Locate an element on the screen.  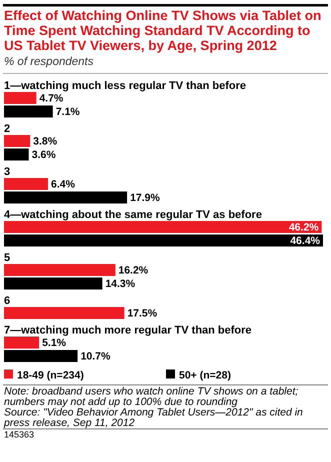
data-label: 3.6% is located at coordinates (44, 155).